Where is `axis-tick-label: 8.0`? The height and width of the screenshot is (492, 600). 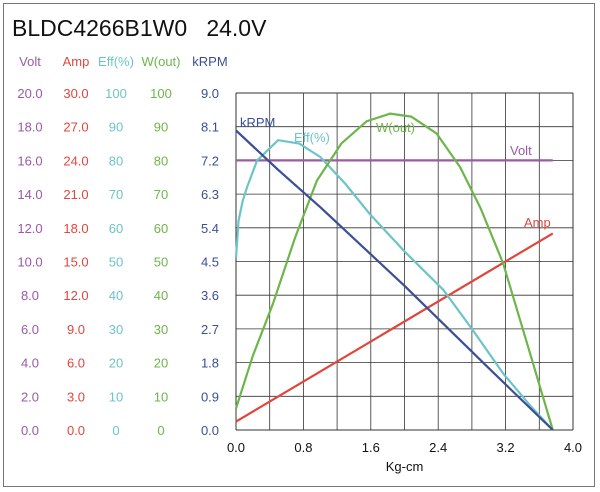
axis-tick-label: 8.0 is located at coordinates (30, 295).